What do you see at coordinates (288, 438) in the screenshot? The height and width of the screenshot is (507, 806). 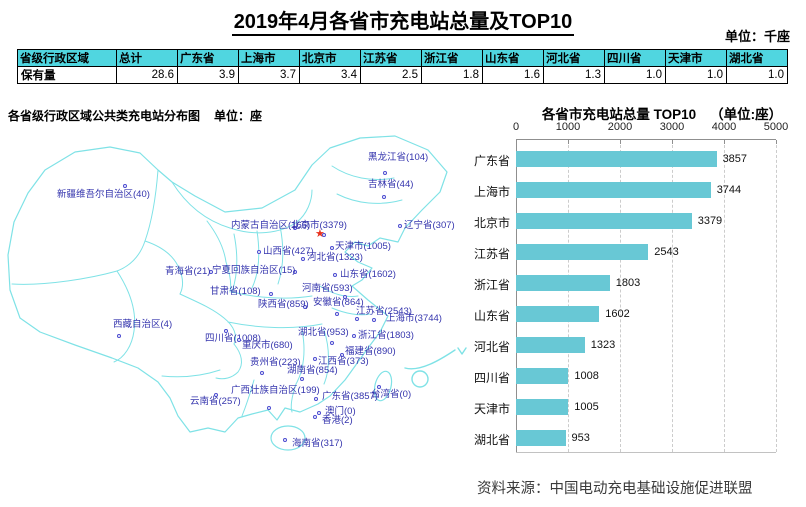 I see `hainan-island` at bounding box center [288, 438].